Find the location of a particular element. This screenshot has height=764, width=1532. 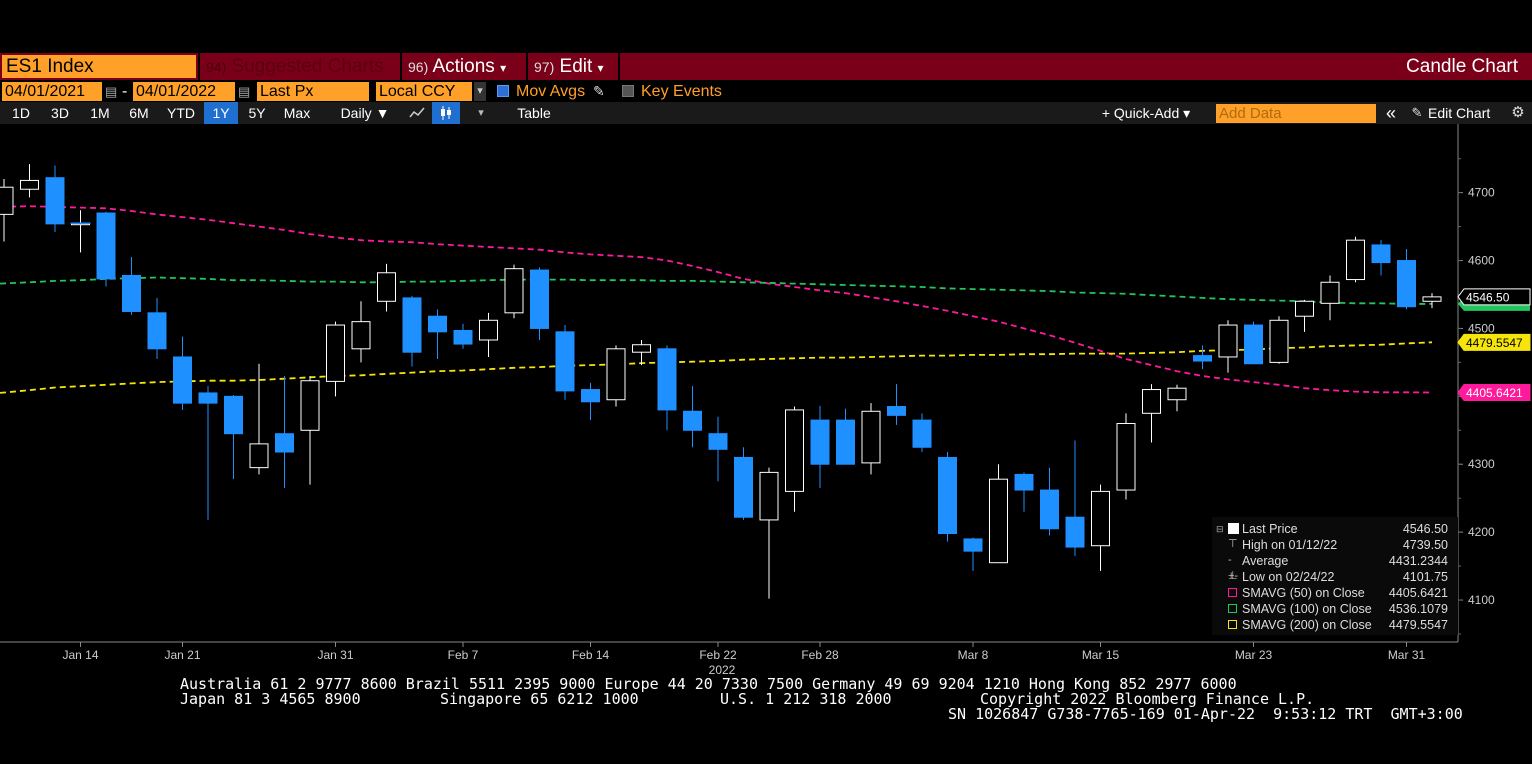

x-tick-label: Feb 28 is located at coordinates (820, 655).